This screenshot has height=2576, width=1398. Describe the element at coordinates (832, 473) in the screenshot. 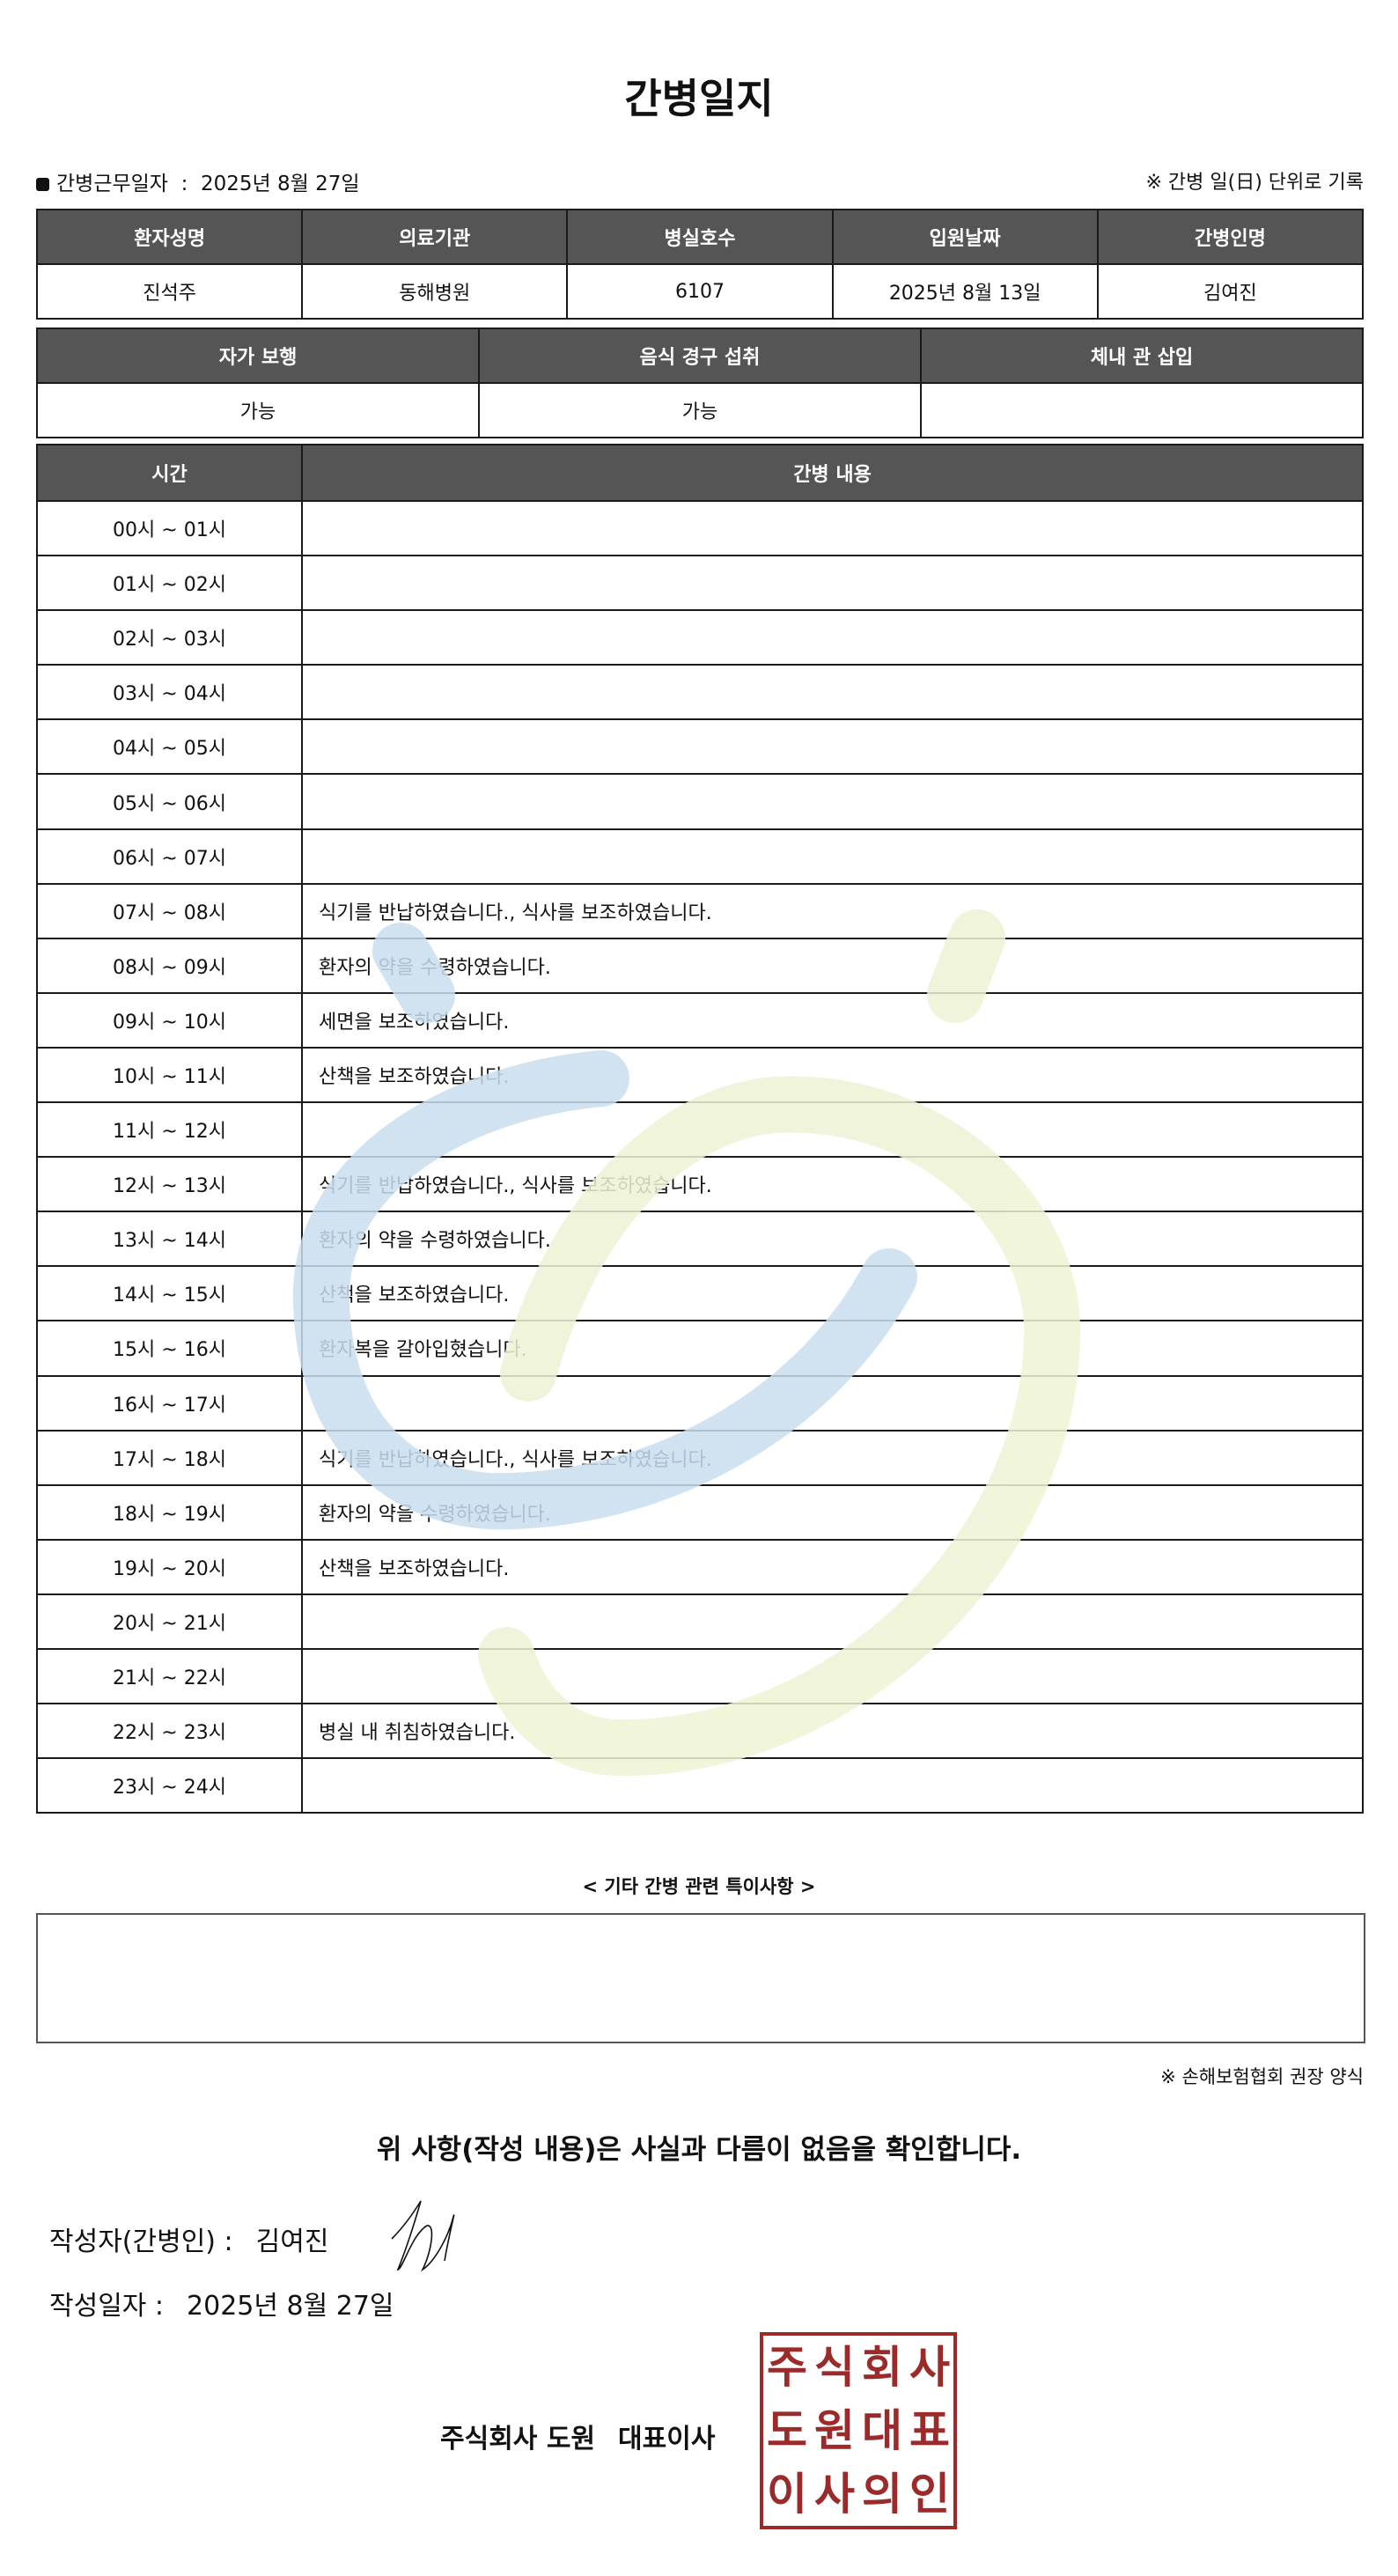

I see `content-header: 간병 내용` at that location.